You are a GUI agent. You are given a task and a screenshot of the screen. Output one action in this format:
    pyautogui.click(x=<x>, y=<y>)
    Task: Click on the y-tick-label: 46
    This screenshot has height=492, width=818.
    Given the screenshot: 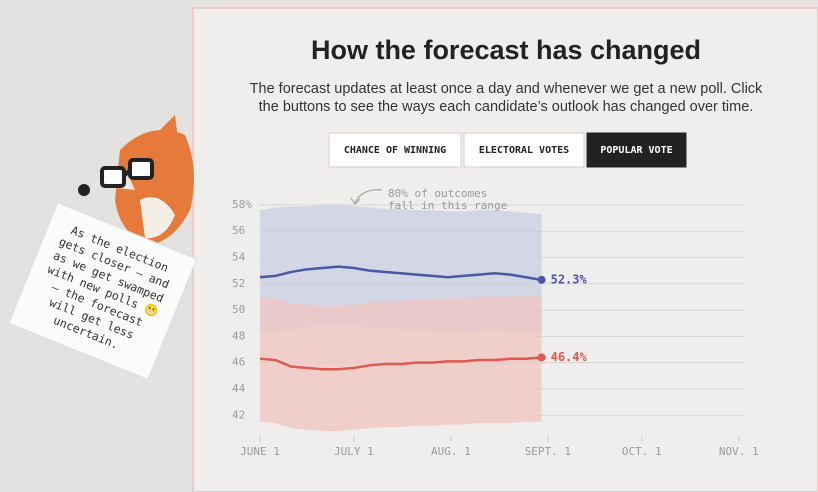 What is the action you would take?
    pyautogui.click(x=238, y=362)
    